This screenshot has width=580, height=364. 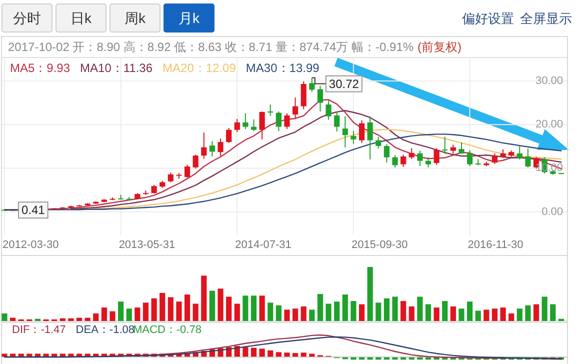 What do you see at coordinates (440, 47) in the screenshot?
I see `text: (前复权)` at bounding box center [440, 47].